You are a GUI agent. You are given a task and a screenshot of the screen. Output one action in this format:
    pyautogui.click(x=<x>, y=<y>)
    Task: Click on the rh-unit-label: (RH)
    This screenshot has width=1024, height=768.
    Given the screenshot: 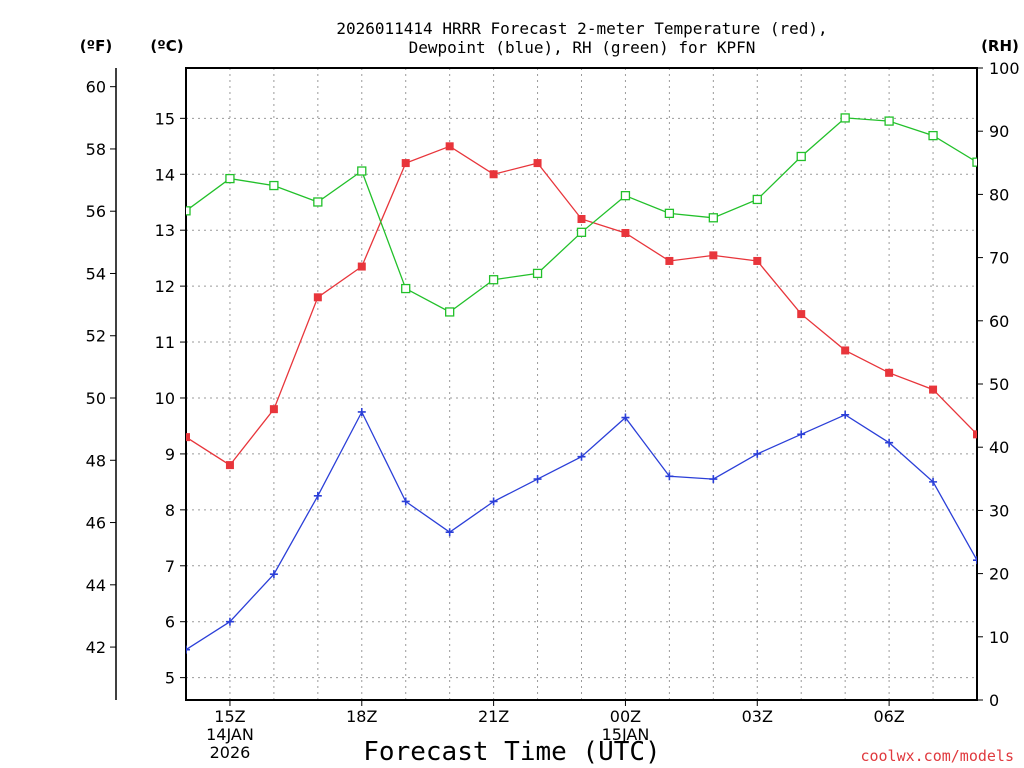 What is the action you would take?
    pyautogui.click(x=1000, y=46)
    